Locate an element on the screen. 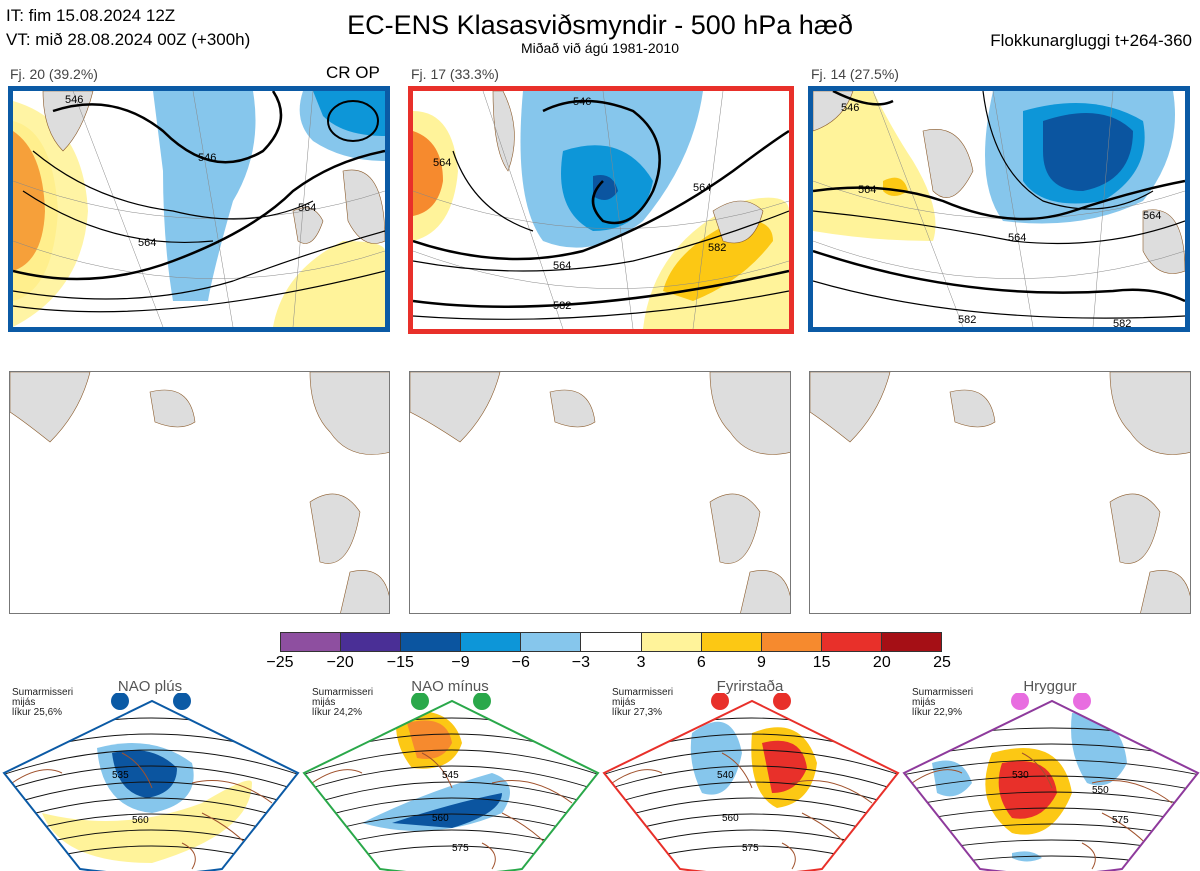 This screenshot has height=871, width=1200. colorbar is located at coordinates (611, 642).